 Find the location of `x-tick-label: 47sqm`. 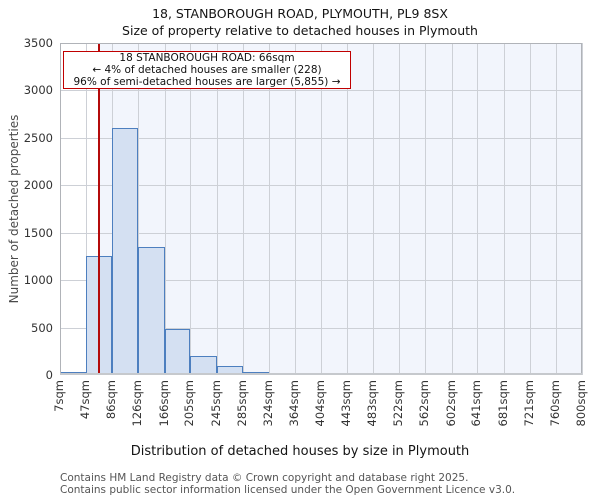

x-tick-label: 47sqm is located at coordinates (85, 400).